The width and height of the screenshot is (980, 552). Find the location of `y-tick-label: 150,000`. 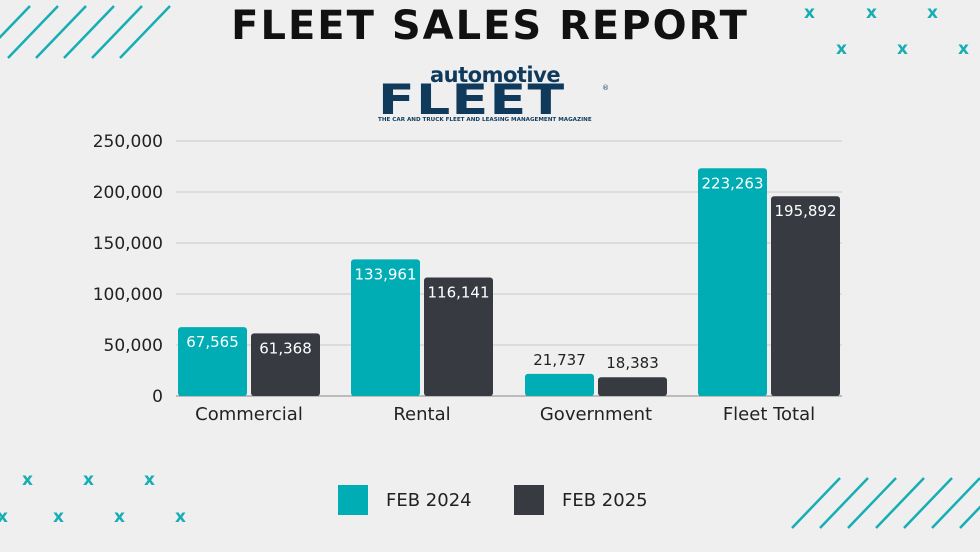

y-tick-label: 150,000 is located at coordinates (128, 244).